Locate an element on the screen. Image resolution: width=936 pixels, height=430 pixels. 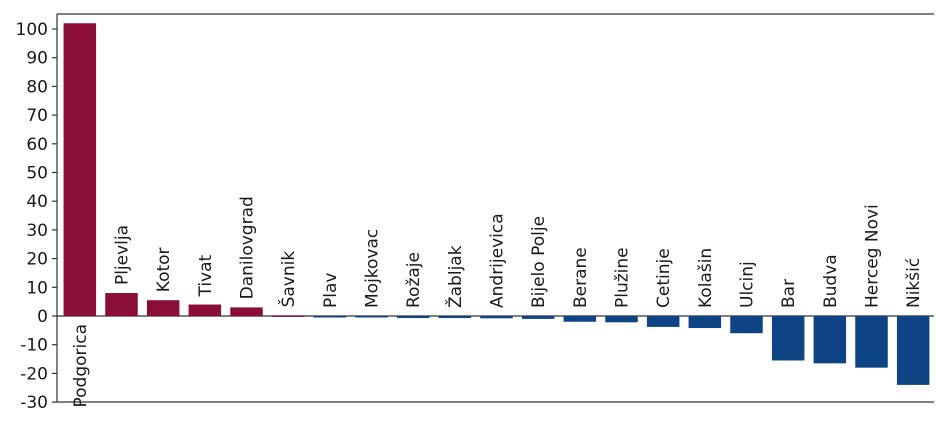
category-label: Mojkovac is located at coordinates (373, 268).